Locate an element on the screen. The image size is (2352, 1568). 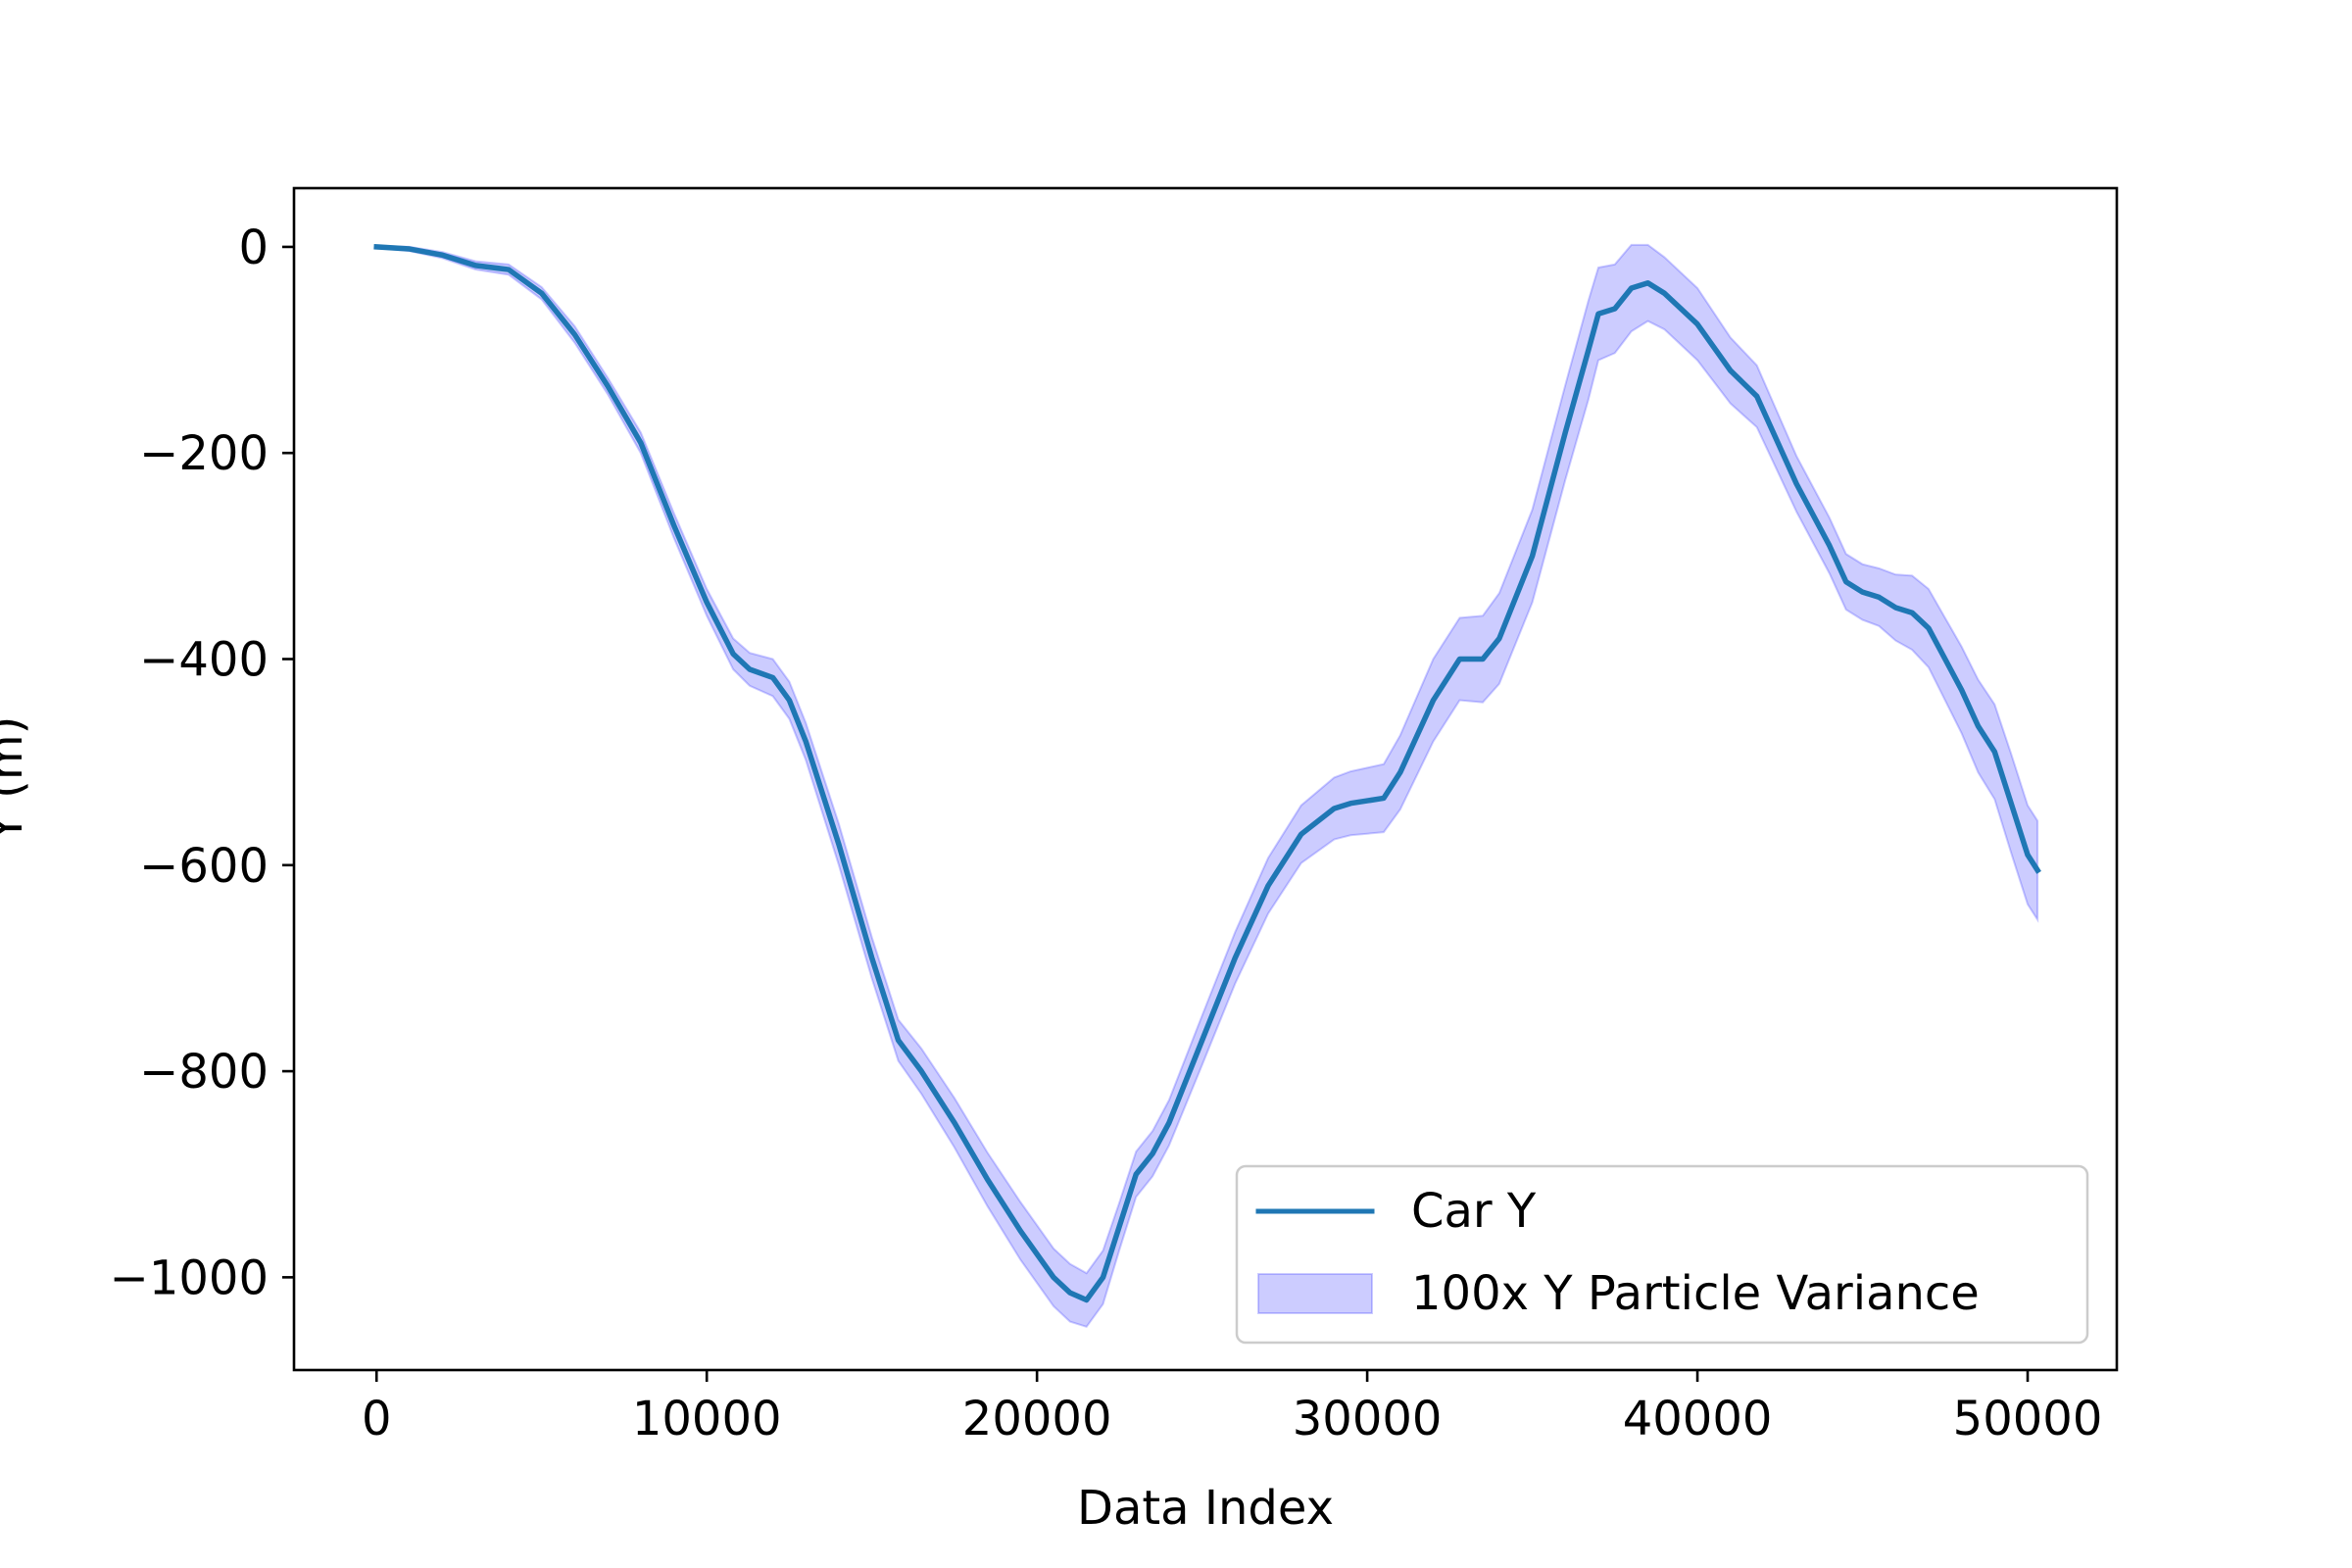
legend-car-y-label: Car Y is located at coordinates (1474, 1211).